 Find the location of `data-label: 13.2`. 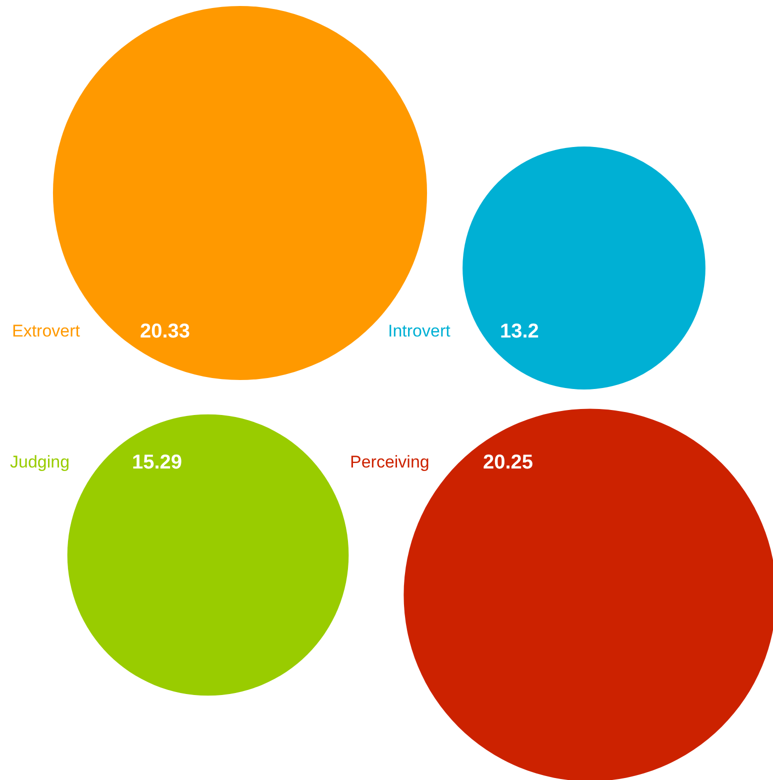

data-label: 13.2 is located at coordinates (519, 331).